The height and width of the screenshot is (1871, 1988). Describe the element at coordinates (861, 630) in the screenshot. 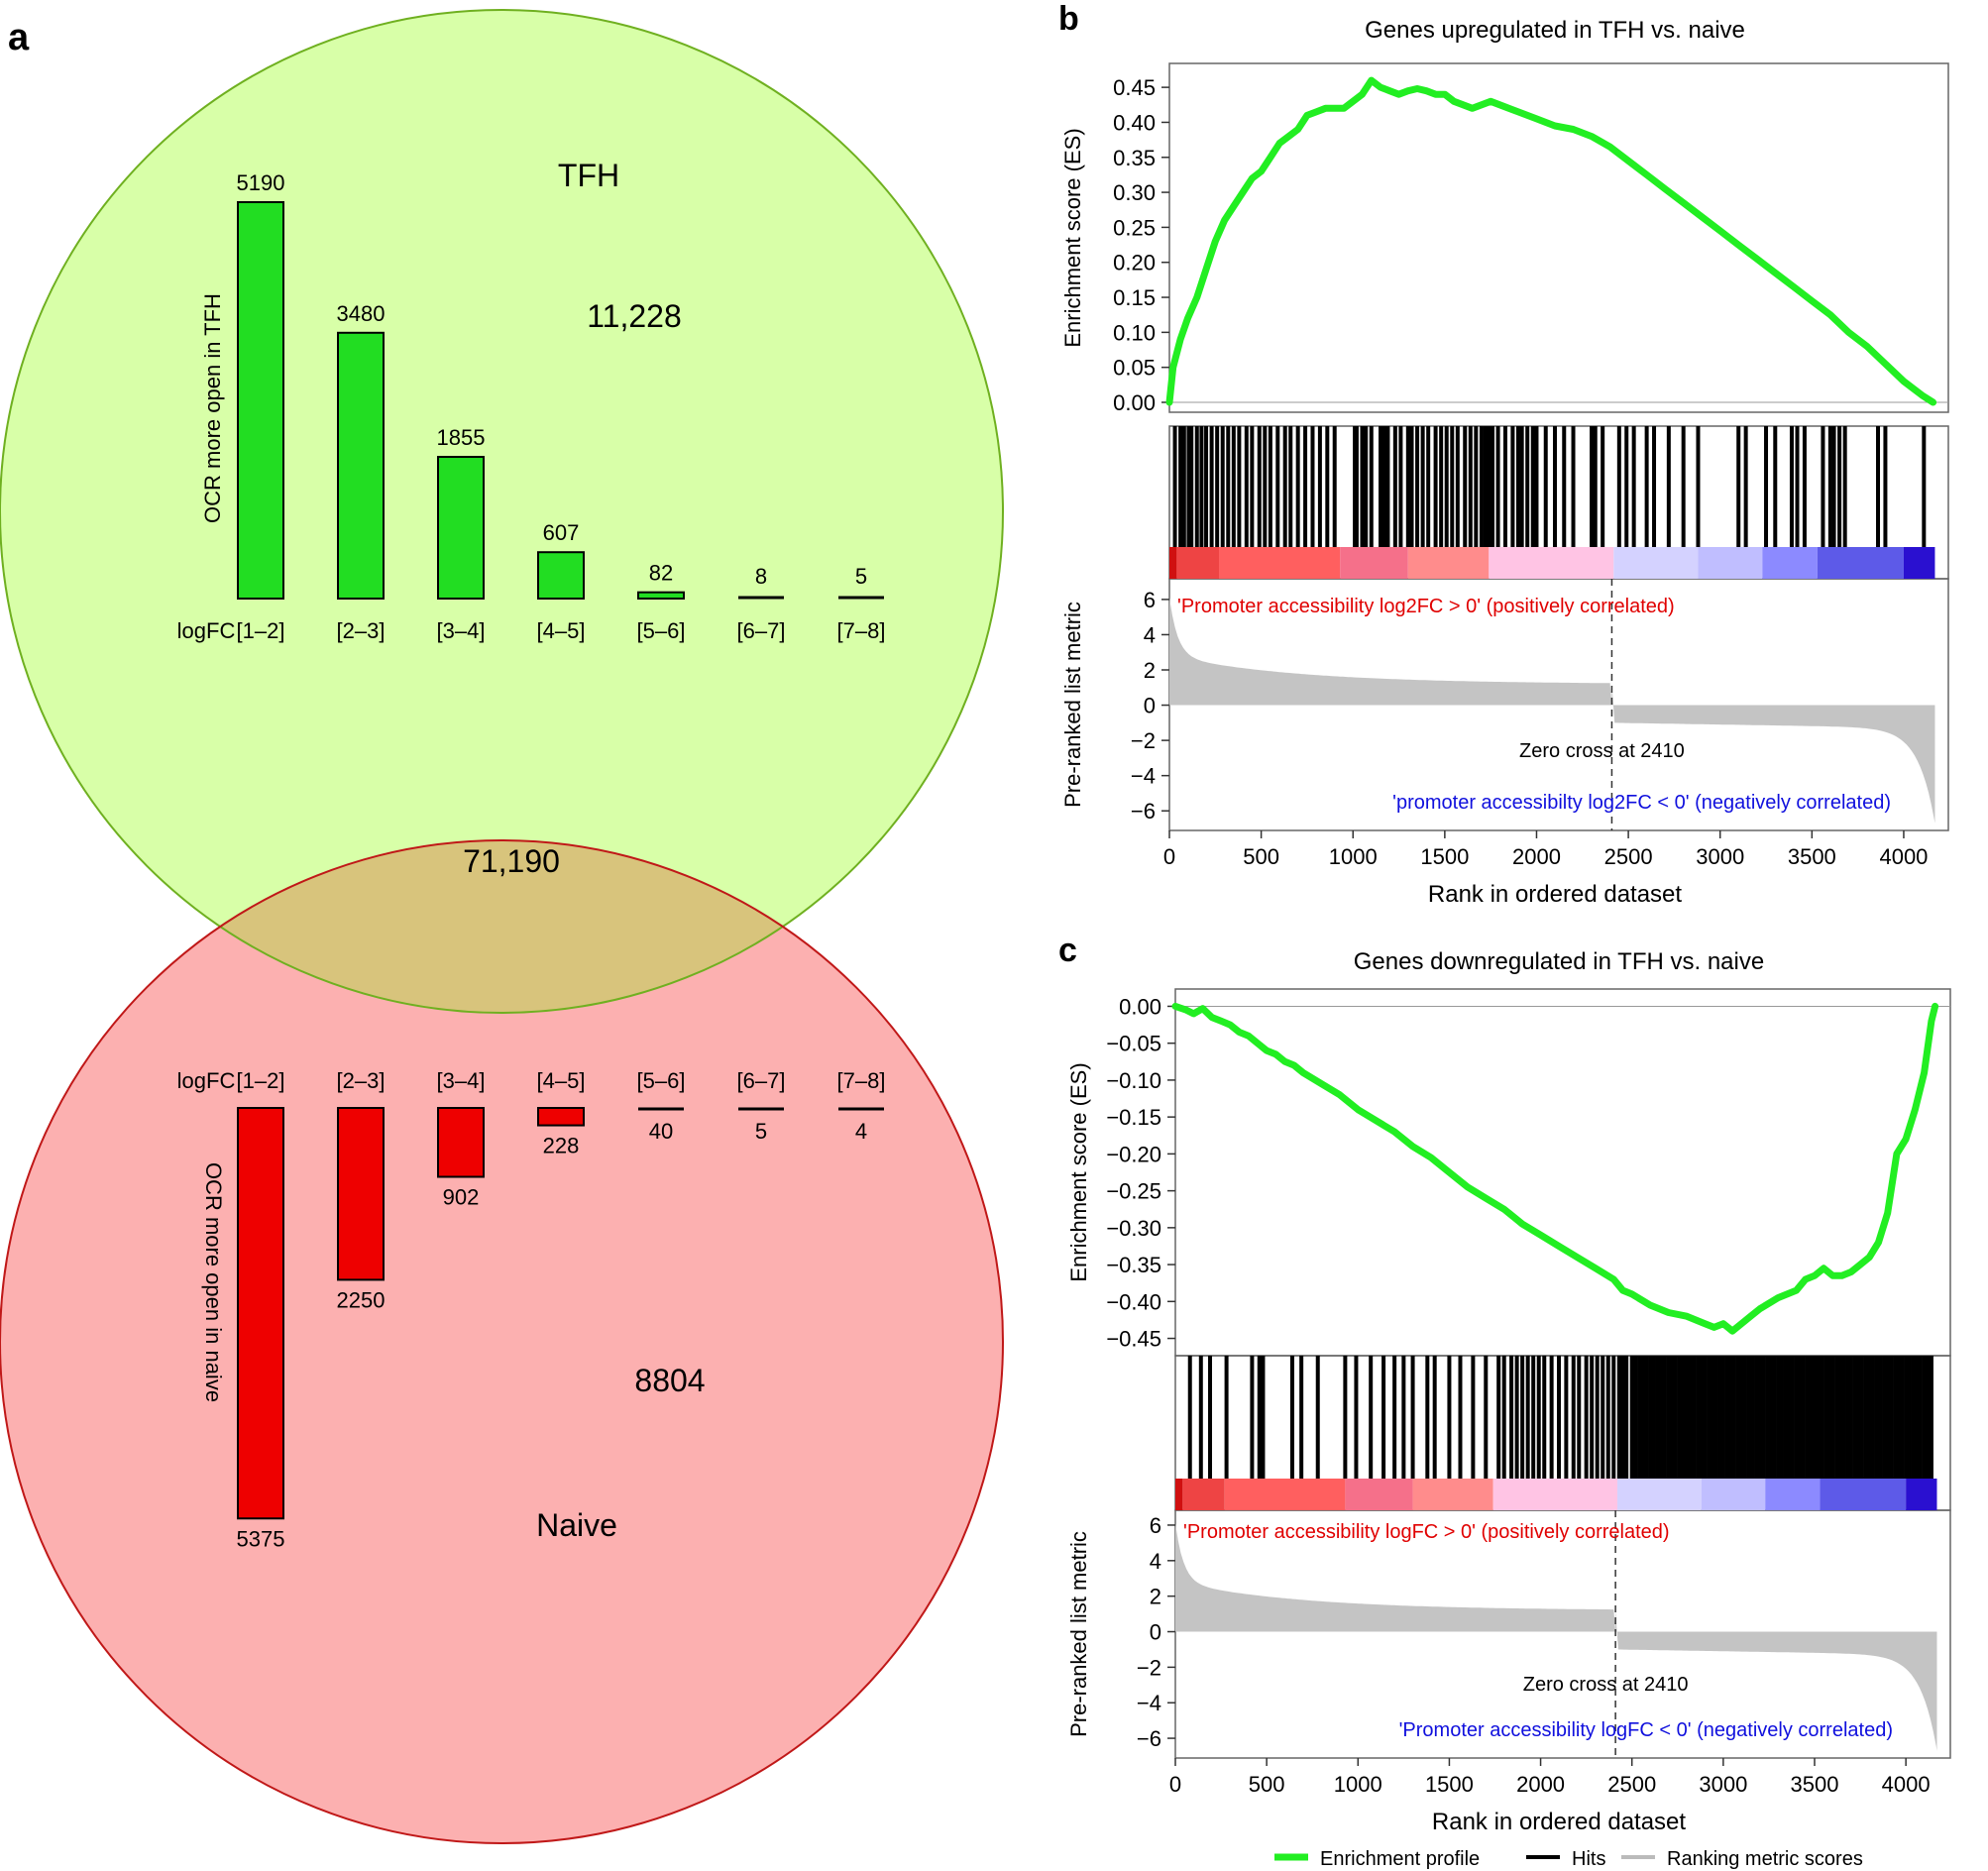

I see `tfh-tick-label: [7–8]` at that location.